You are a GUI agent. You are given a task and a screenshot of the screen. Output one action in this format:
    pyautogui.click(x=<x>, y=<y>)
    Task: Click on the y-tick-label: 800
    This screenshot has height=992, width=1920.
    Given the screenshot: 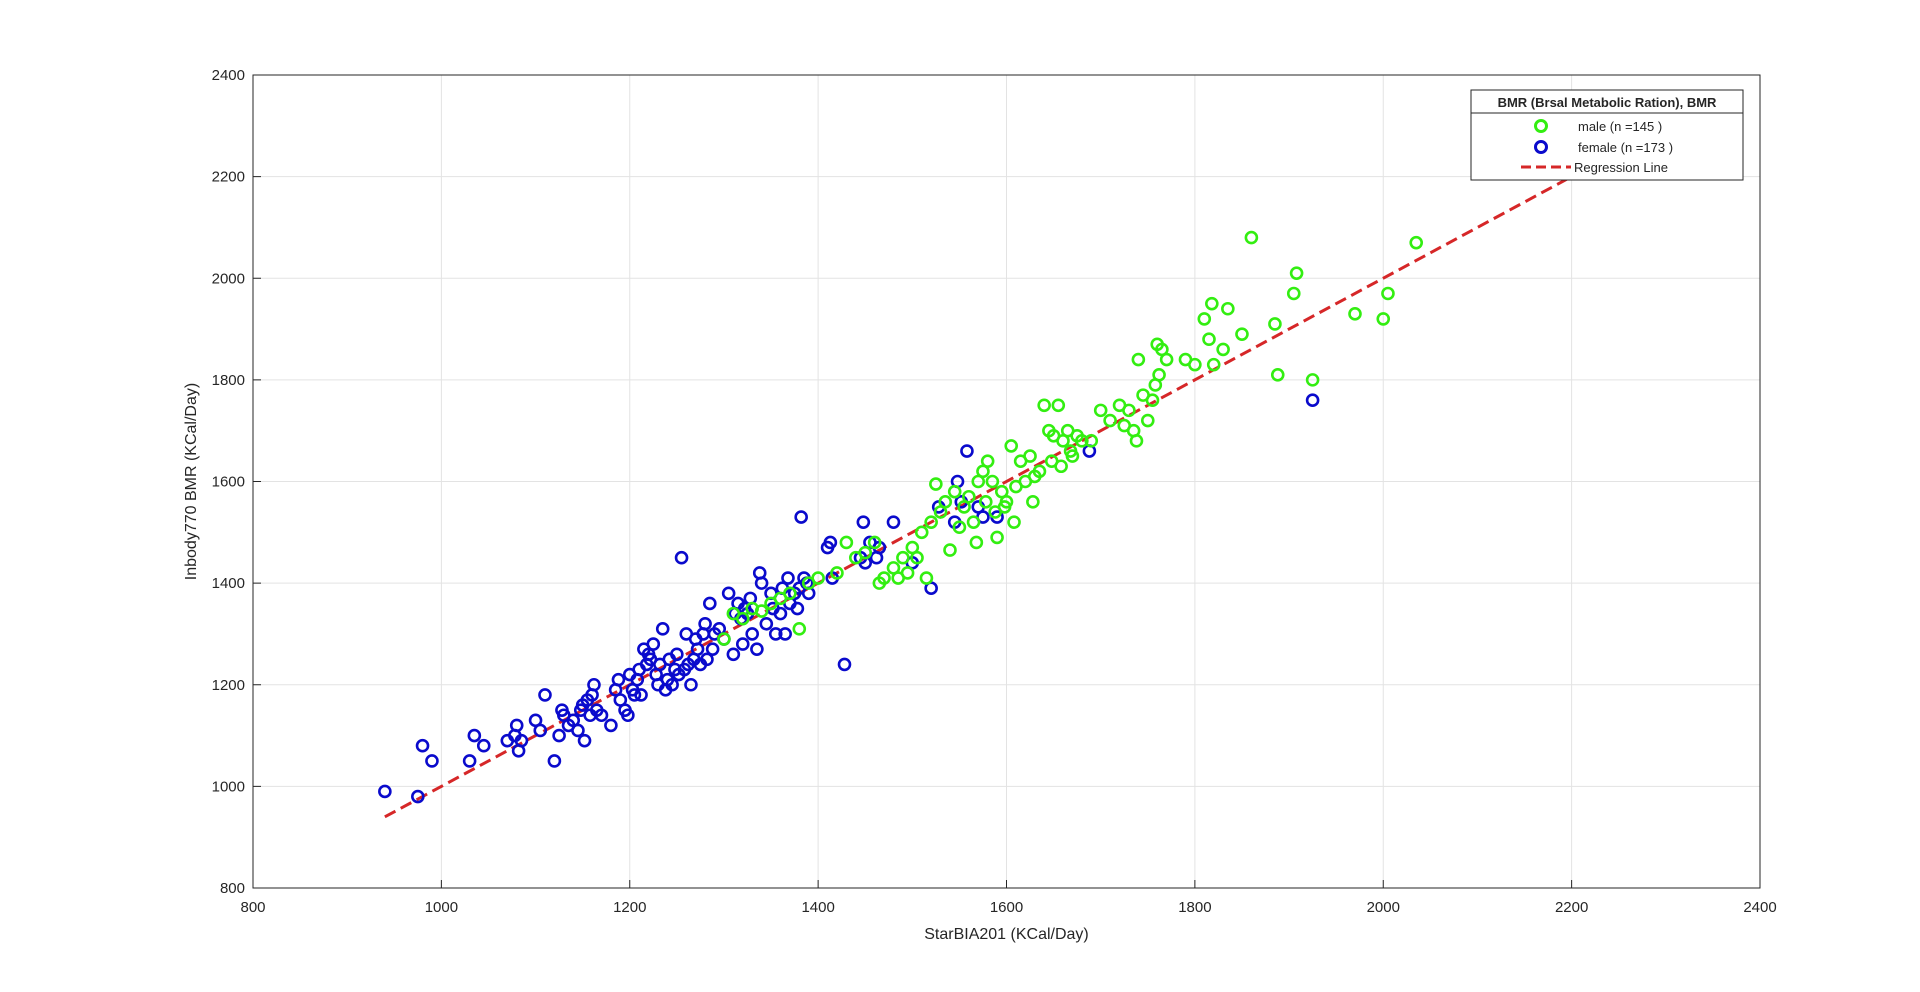 What is the action you would take?
    pyautogui.click(x=232, y=888)
    